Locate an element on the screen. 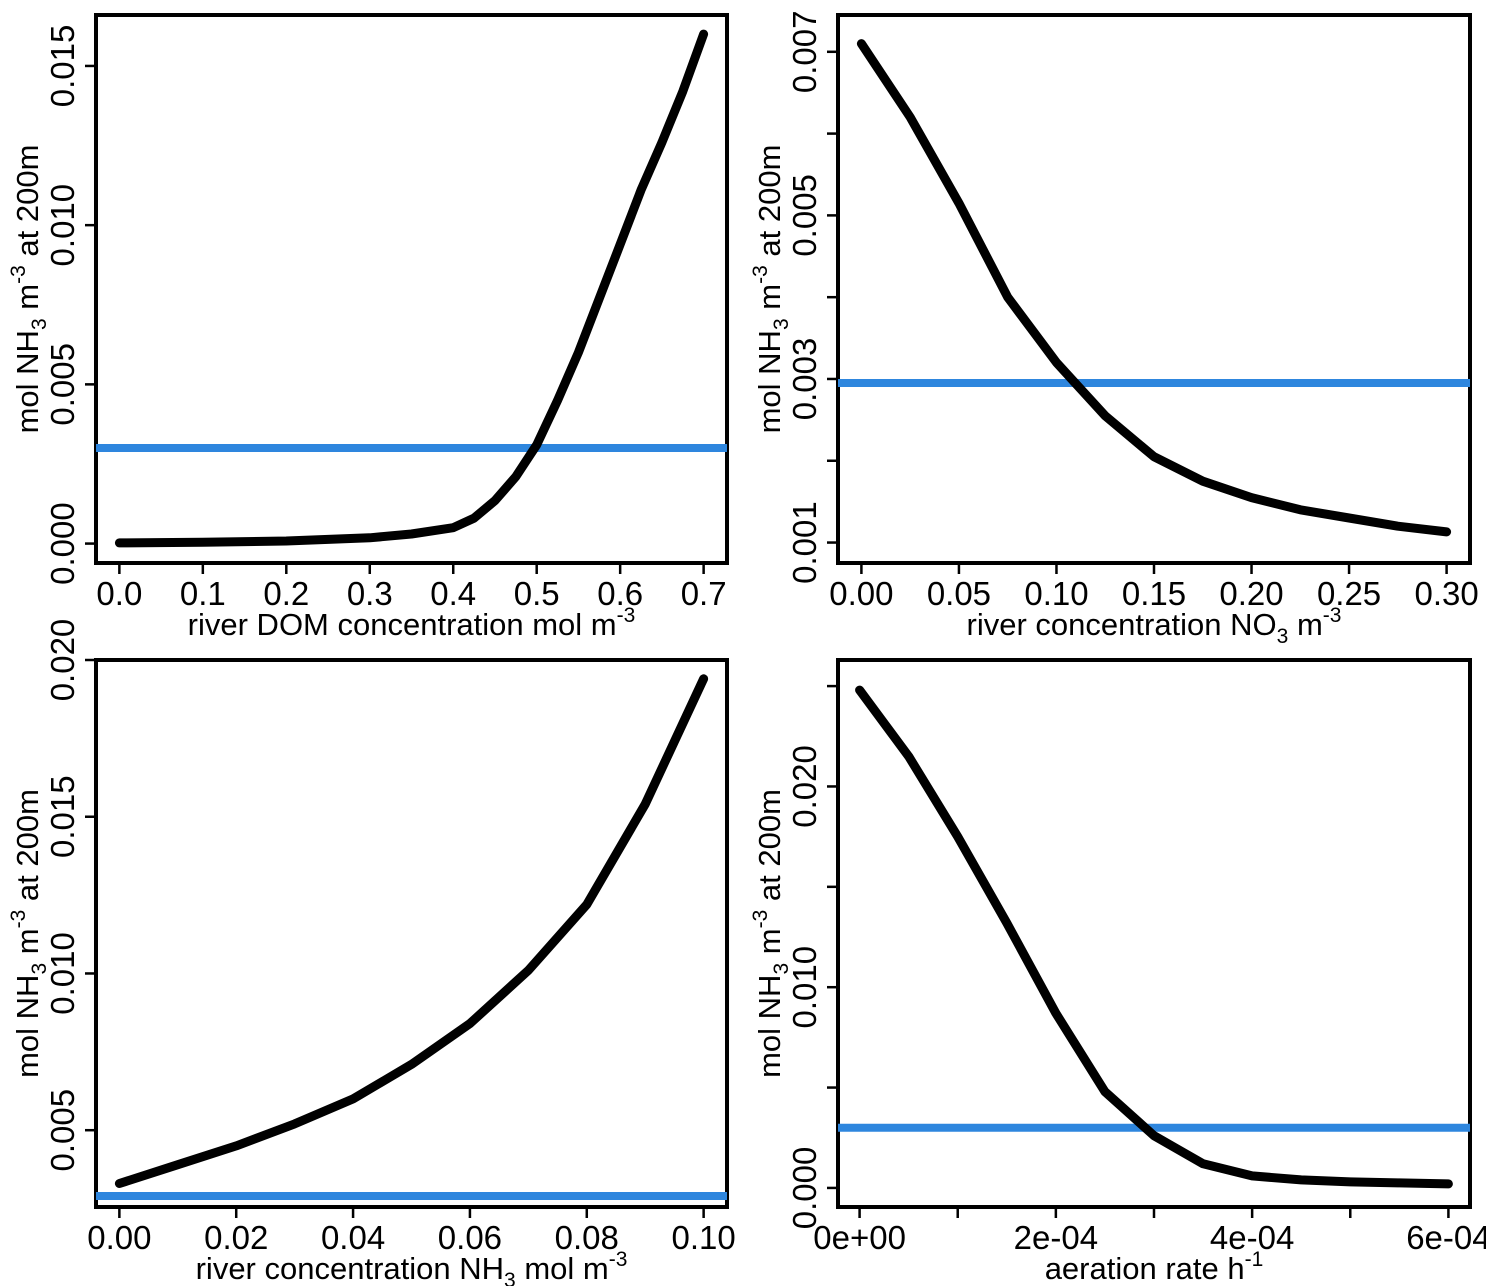 The height and width of the screenshot is (1286, 1486). x-axis-label-sup: -1 is located at coordinates (1254, 1259).